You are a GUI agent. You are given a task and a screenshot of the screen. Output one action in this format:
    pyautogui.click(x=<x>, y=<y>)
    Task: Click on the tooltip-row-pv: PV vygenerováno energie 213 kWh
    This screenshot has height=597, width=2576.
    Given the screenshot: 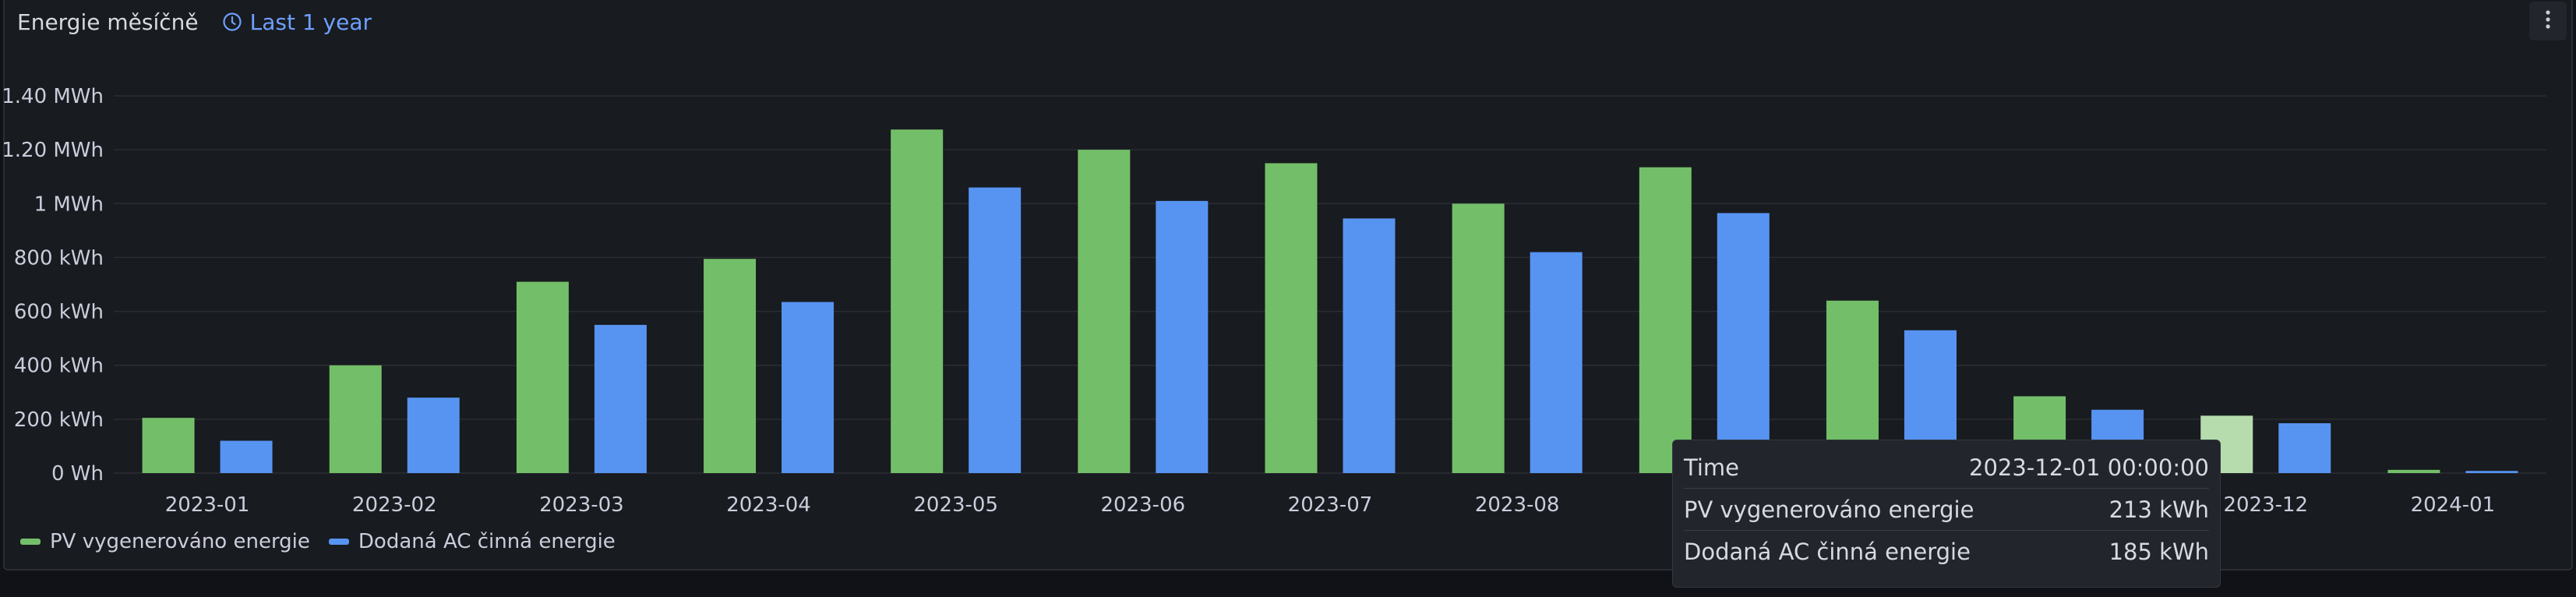 What is the action you would take?
    pyautogui.click(x=1946, y=510)
    